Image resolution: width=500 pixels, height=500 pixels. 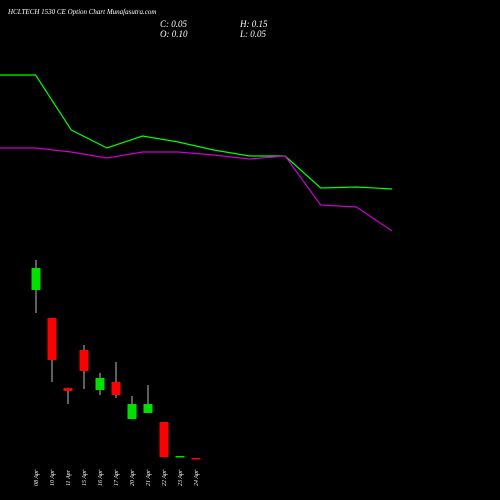 I want to click on open-label: O: 0.10, so click(x=174, y=34).